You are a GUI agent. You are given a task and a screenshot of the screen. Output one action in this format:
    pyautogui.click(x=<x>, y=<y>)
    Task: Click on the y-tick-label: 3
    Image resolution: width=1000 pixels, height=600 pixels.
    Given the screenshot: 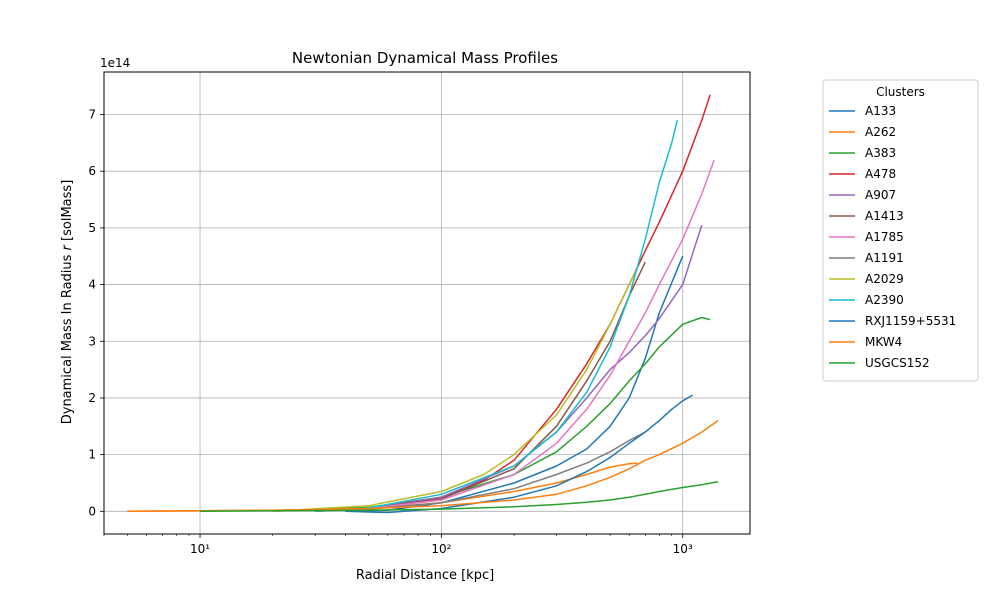 What is the action you would take?
    pyautogui.click(x=92, y=341)
    